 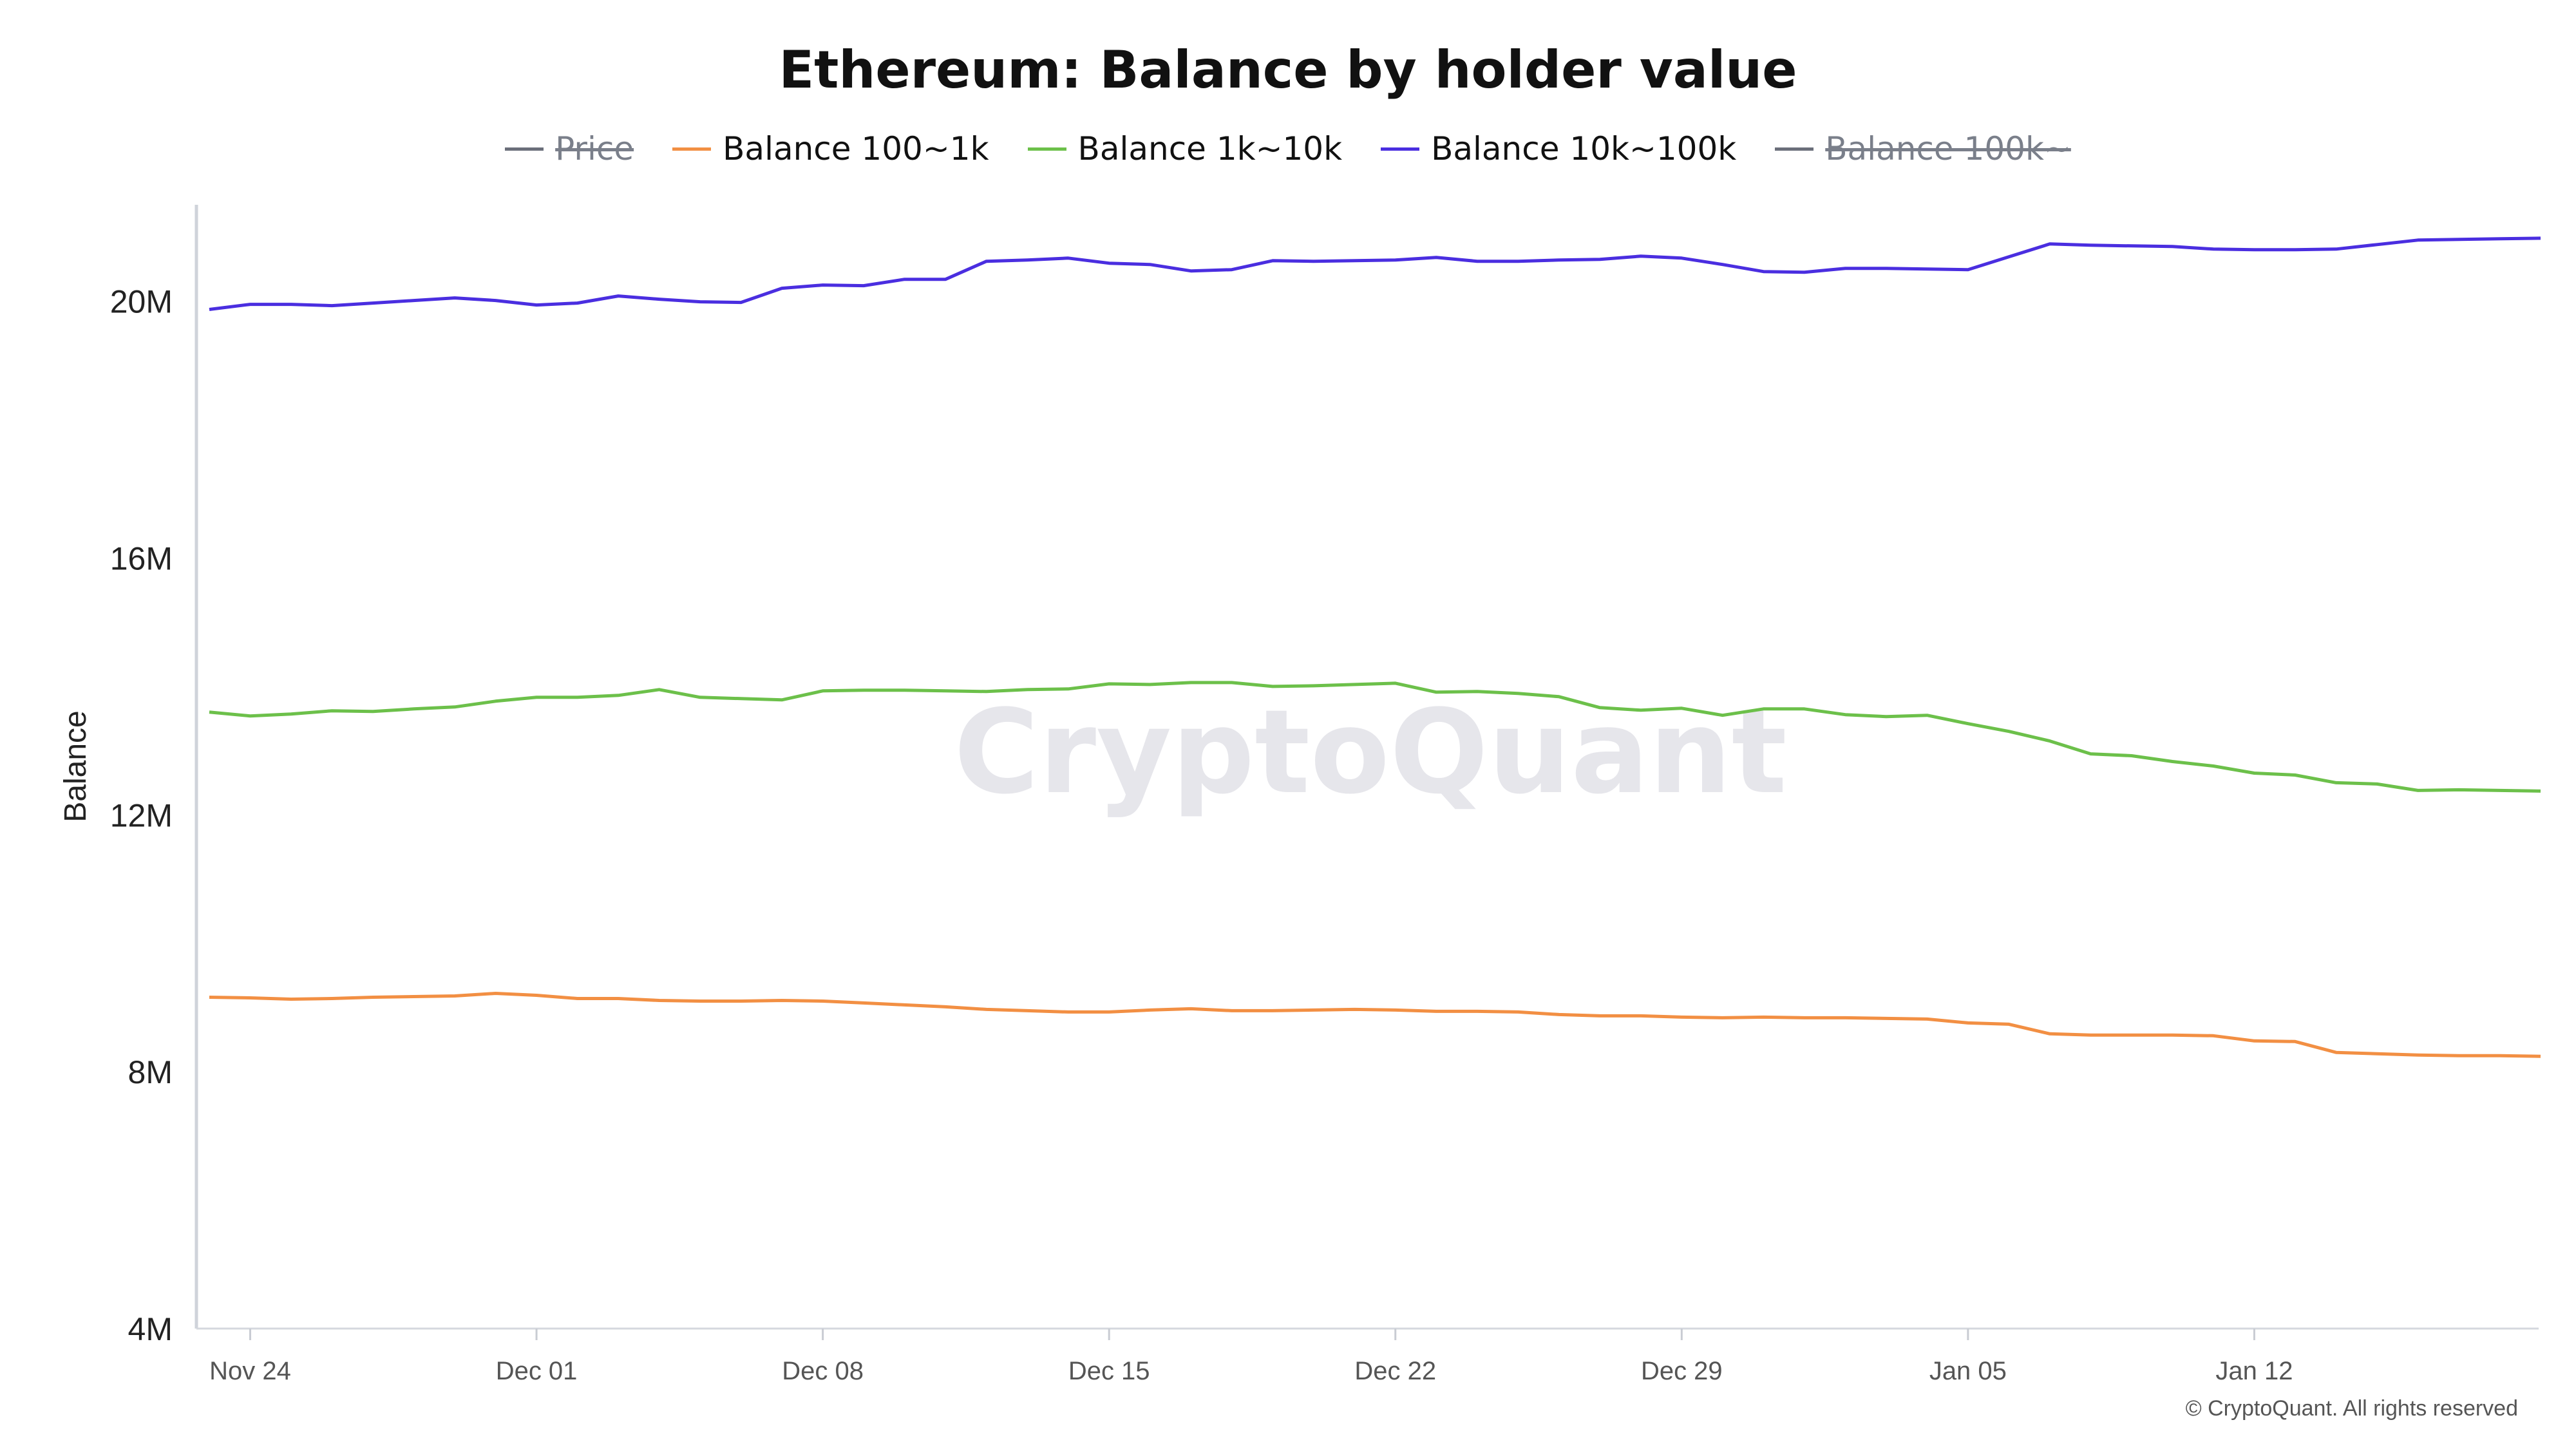 I want to click on legend-item: Price, so click(x=570, y=148).